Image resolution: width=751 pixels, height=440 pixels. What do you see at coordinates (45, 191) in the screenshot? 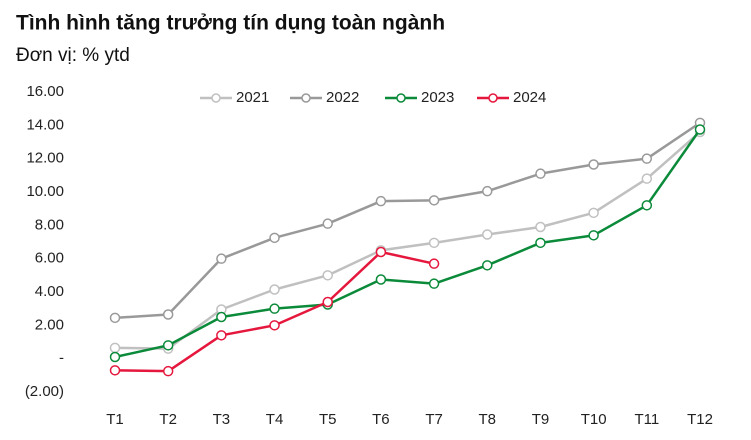
I see `y-tick-label: 10.00` at bounding box center [45, 191].